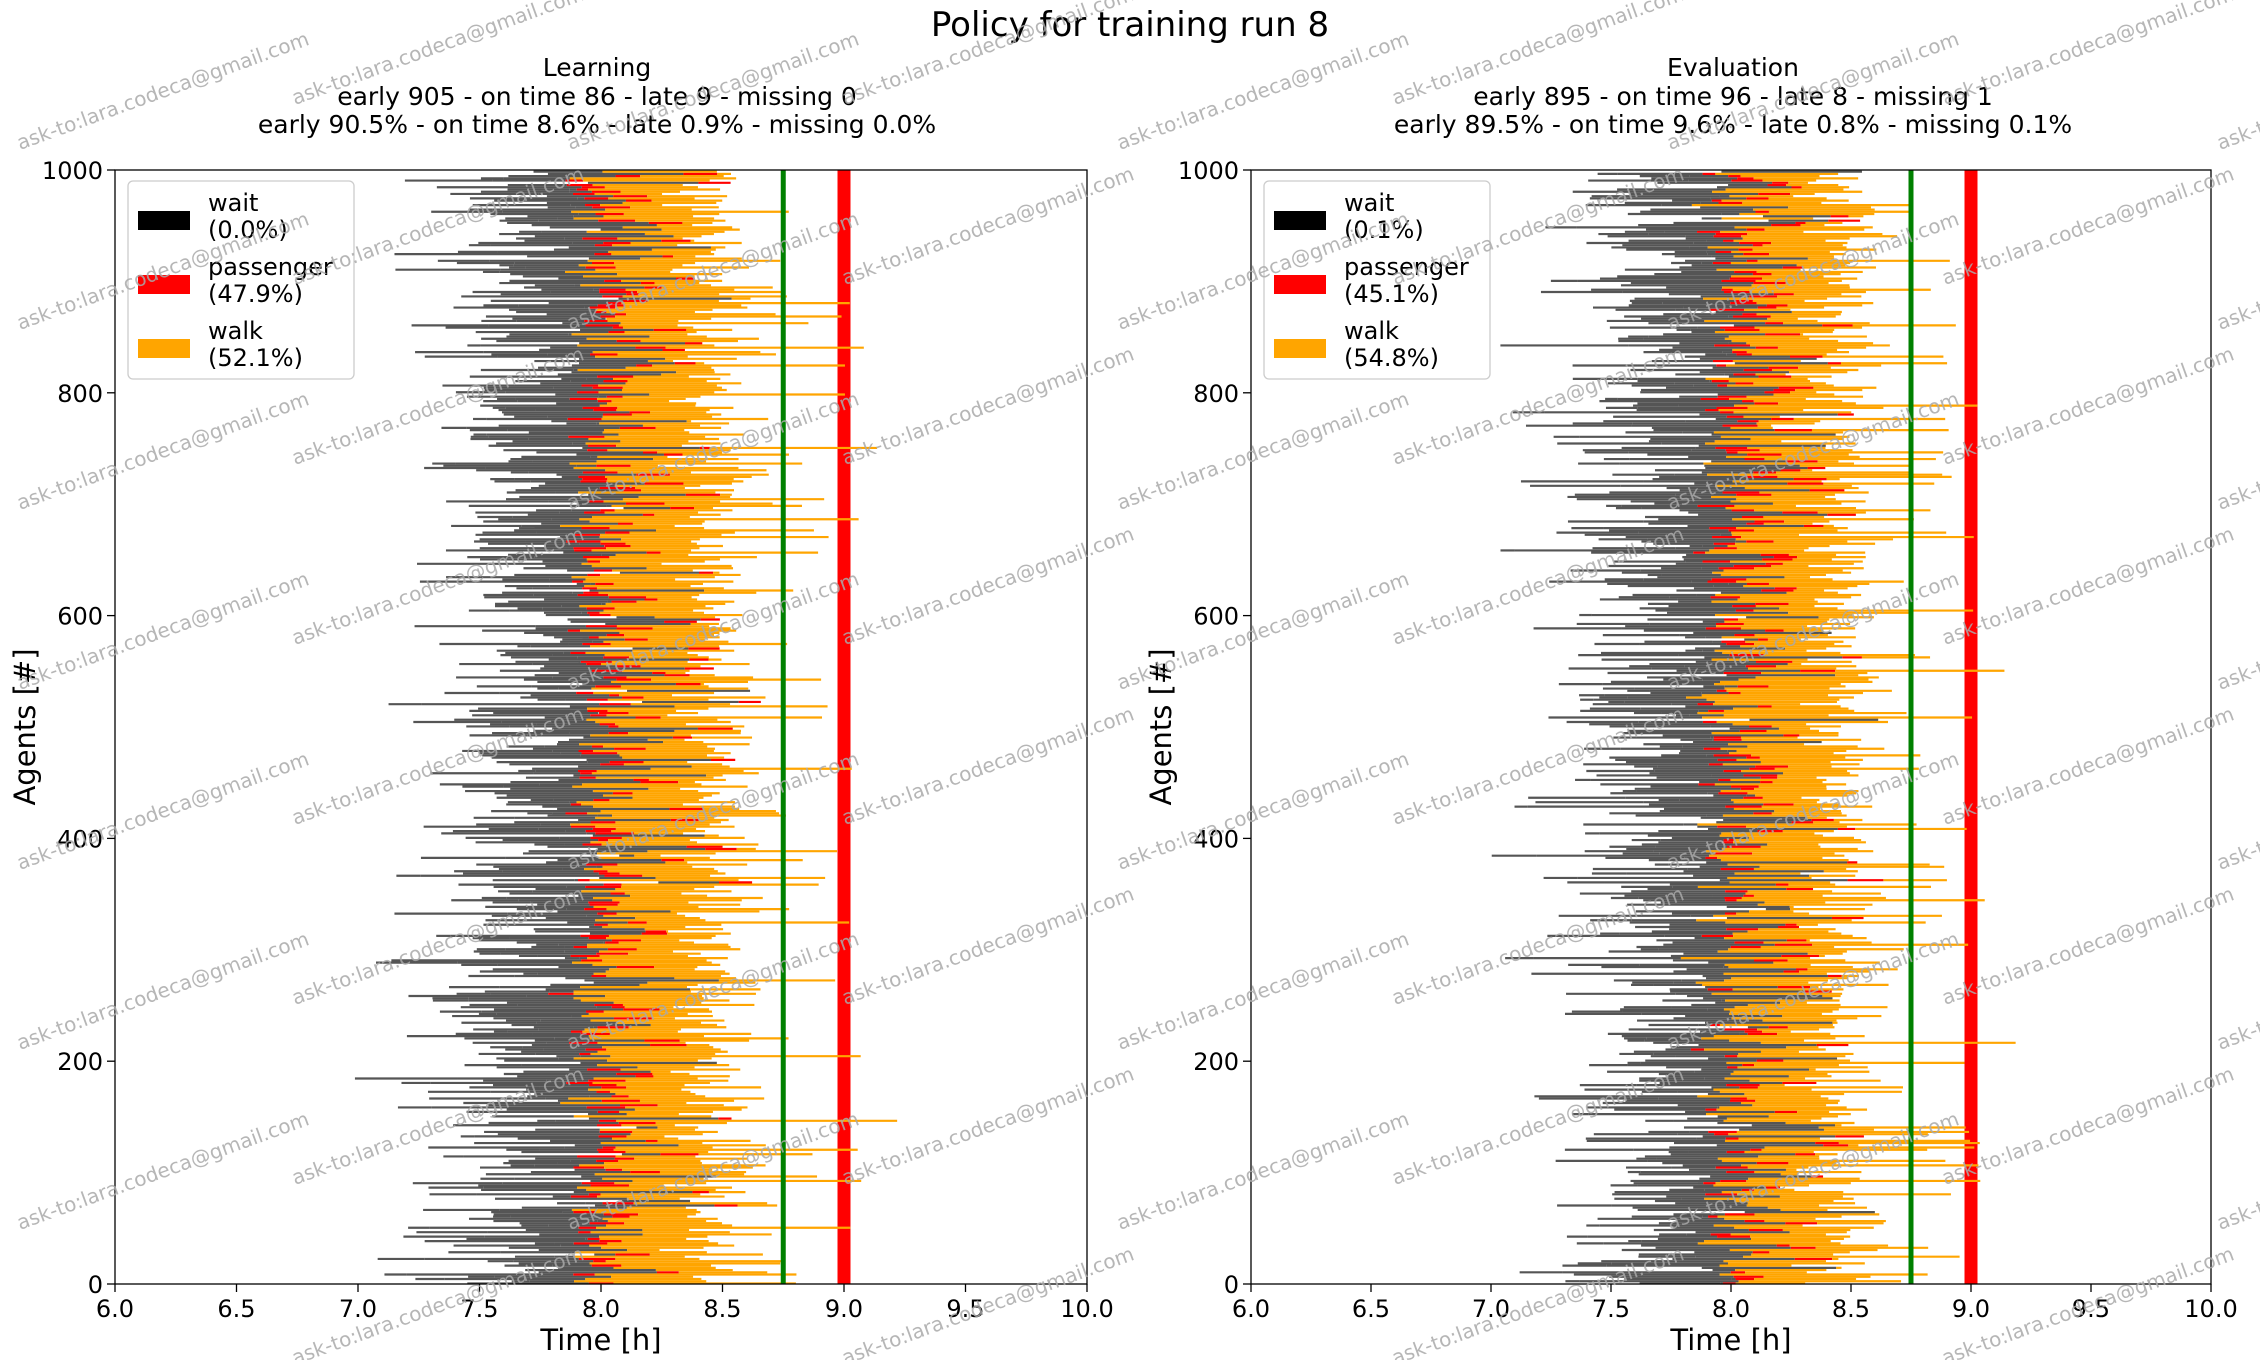 This screenshot has width=2260, height=1360. I want to click on legend-percent: (54.8%), so click(1391, 358).